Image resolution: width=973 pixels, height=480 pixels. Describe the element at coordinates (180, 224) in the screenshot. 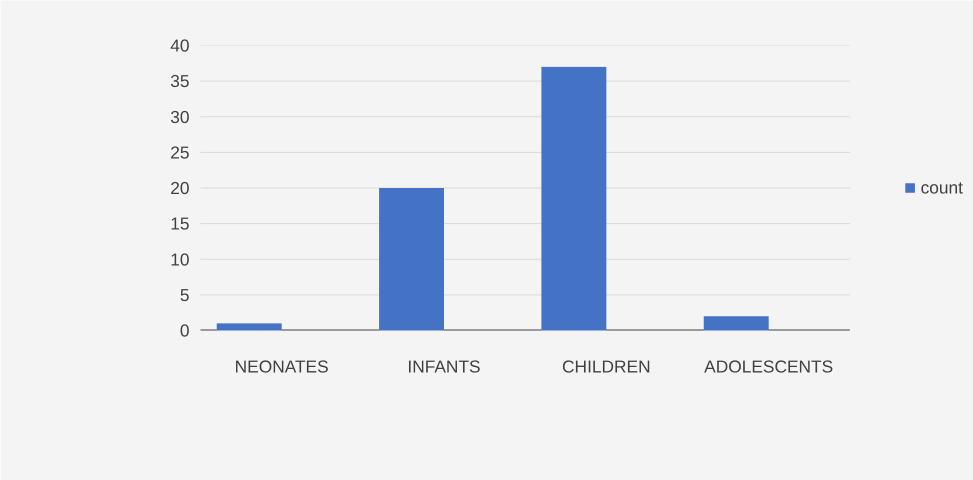

I see `y-tick-label: 15` at that location.